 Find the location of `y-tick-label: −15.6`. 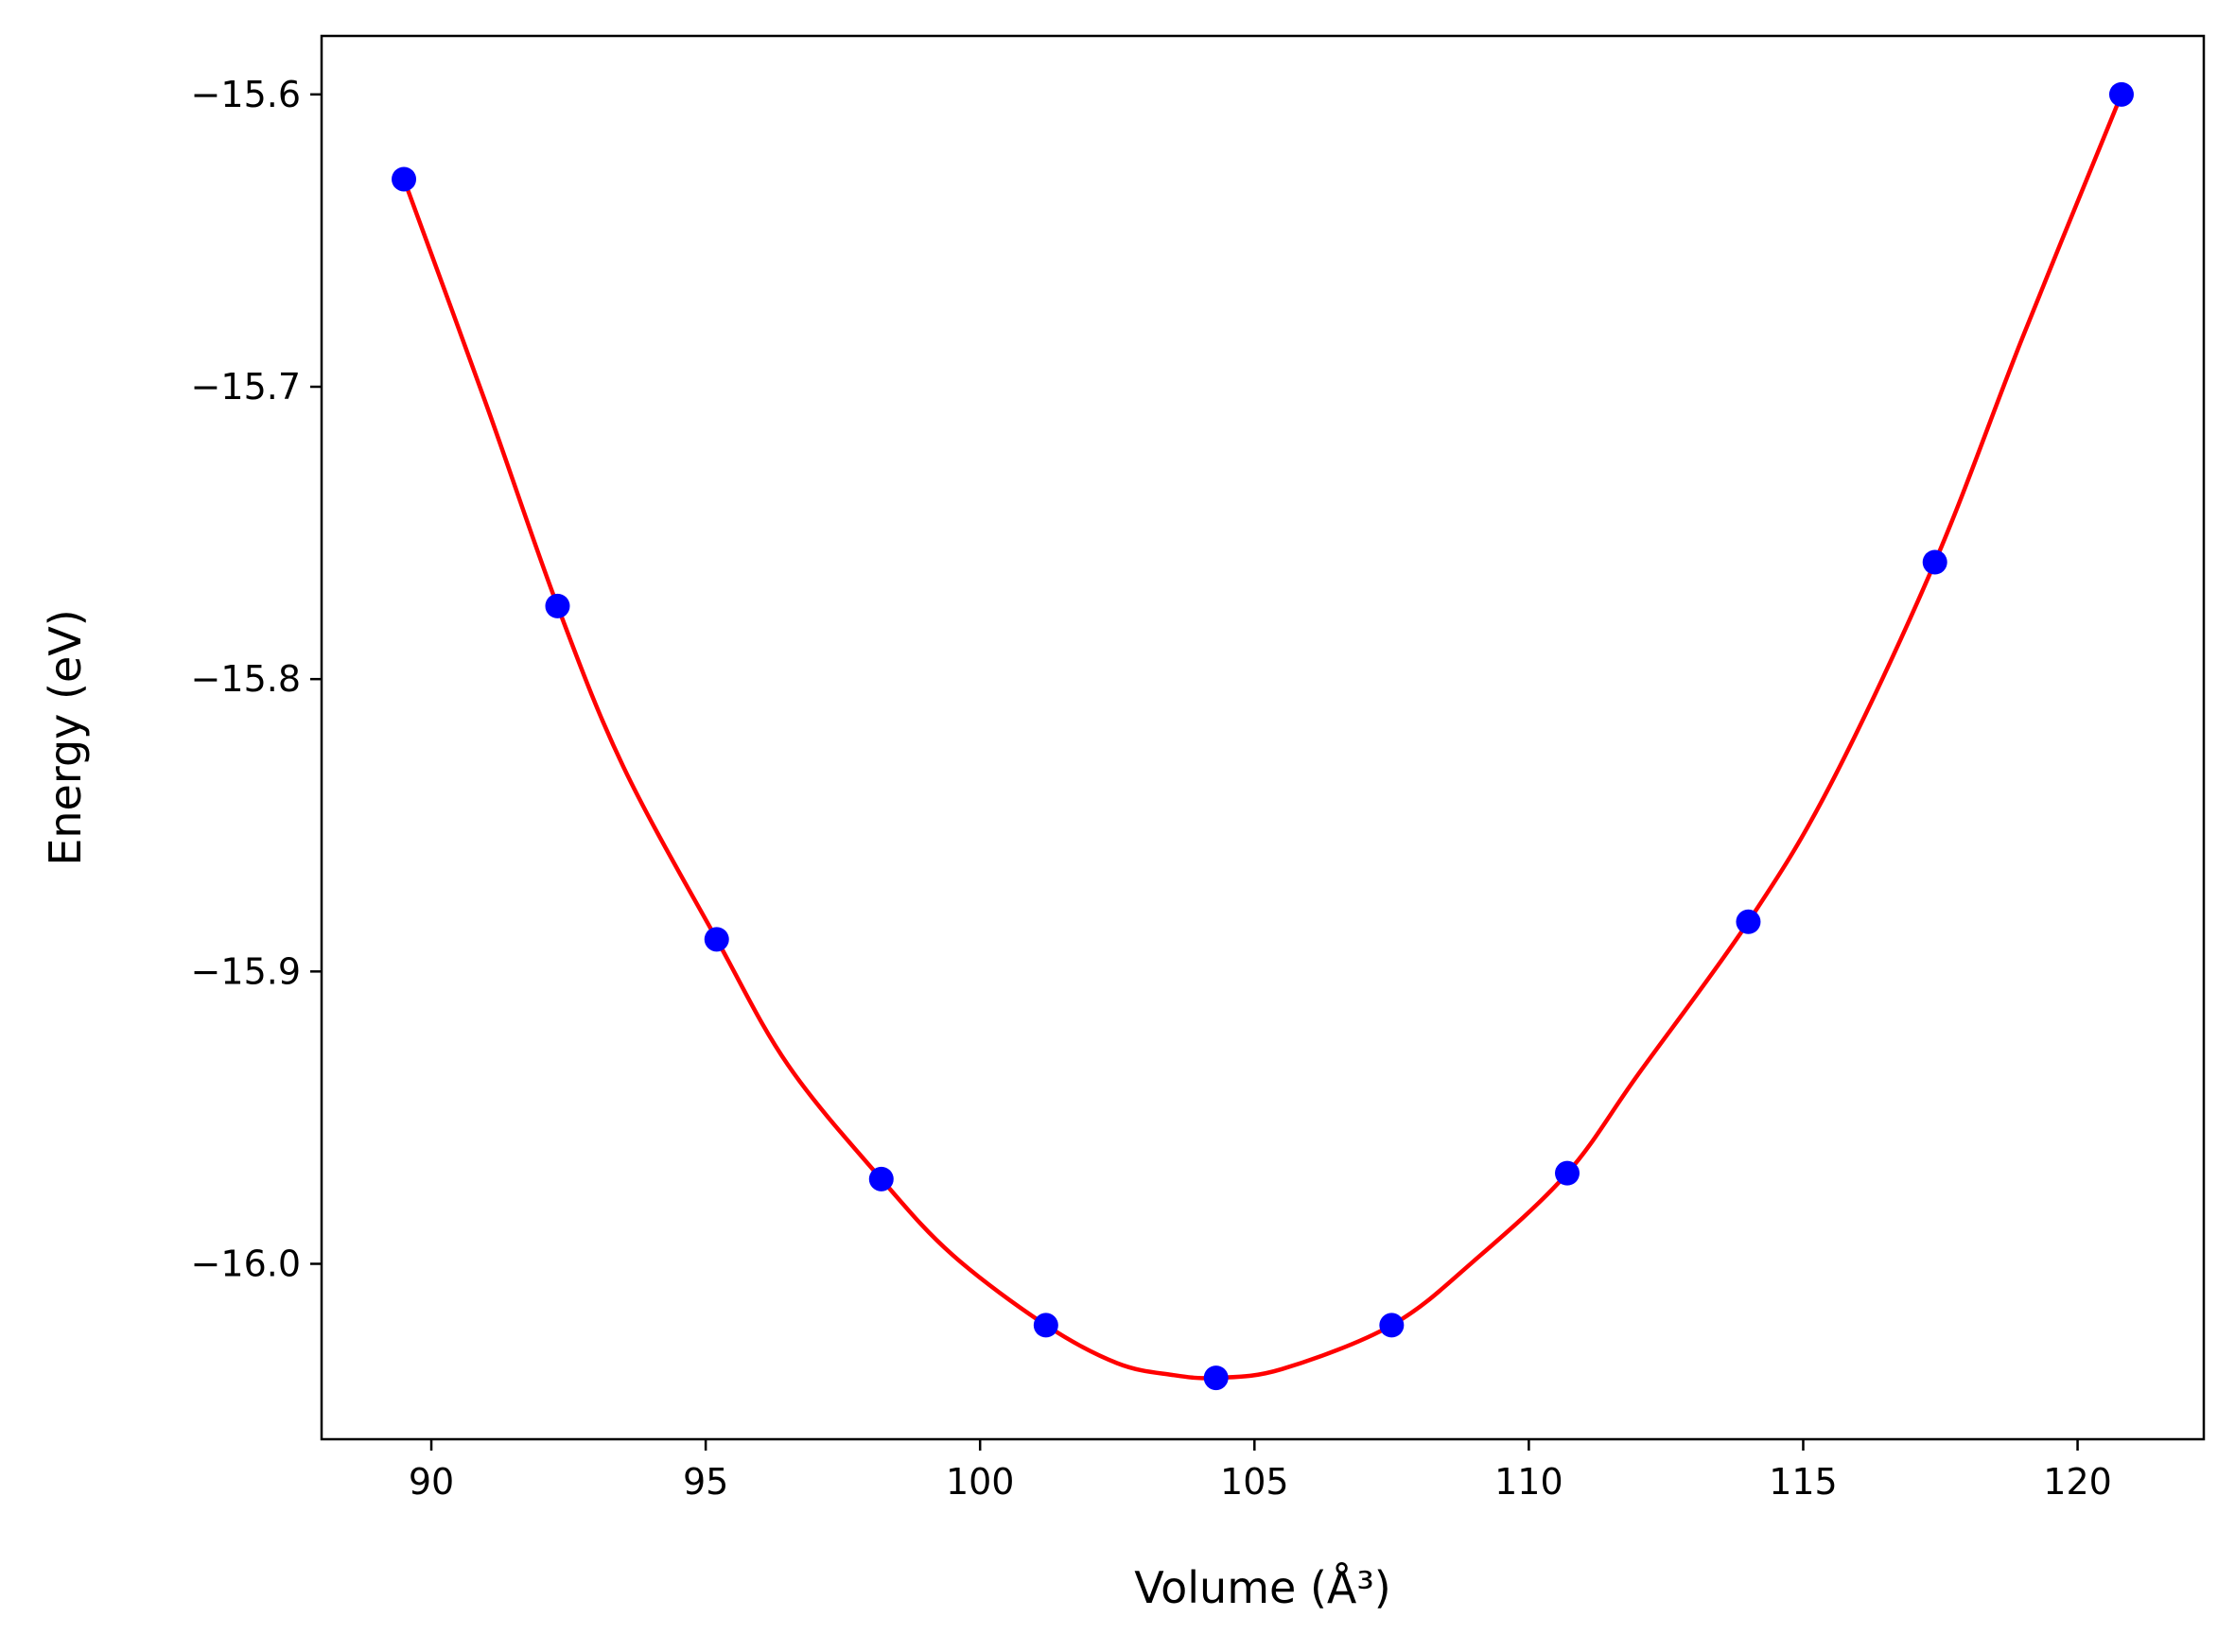

y-tick-label: −15.6 is located at coordinates (246, 95).